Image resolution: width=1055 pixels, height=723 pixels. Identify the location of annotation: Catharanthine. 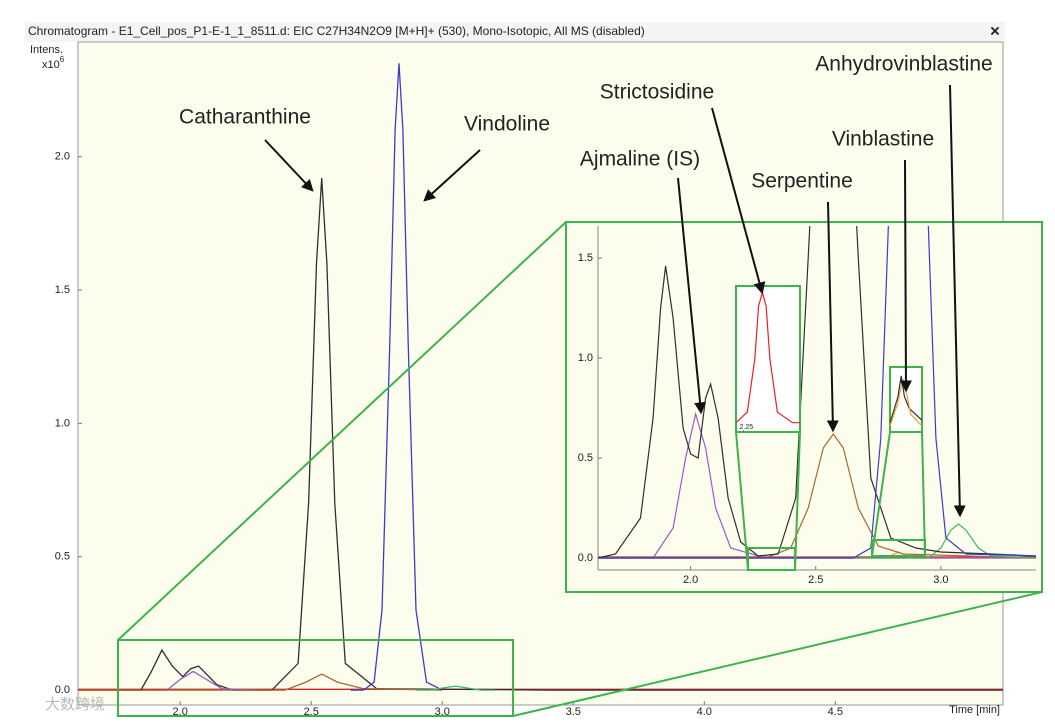
(245, 117).